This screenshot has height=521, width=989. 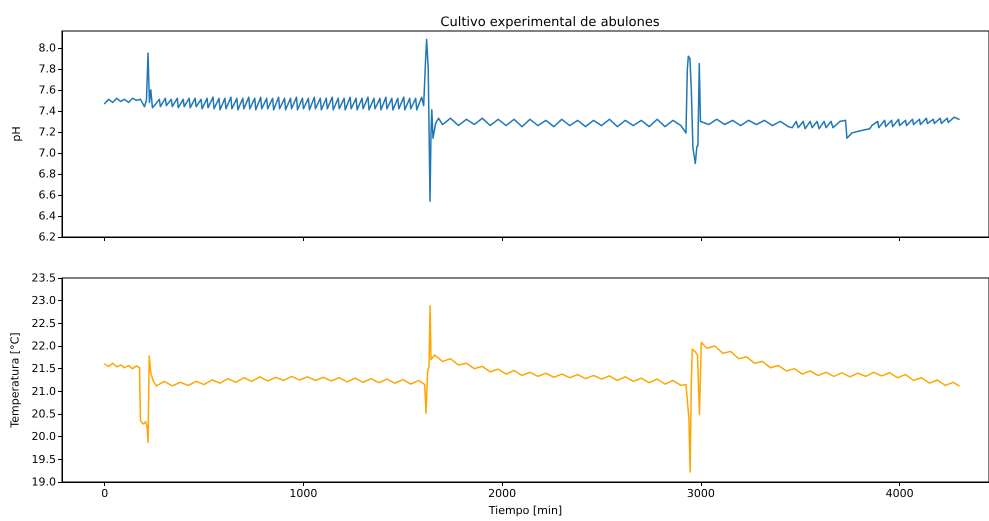 I want to click on y-tick-label: 7.0, so click(x=47, y=153).